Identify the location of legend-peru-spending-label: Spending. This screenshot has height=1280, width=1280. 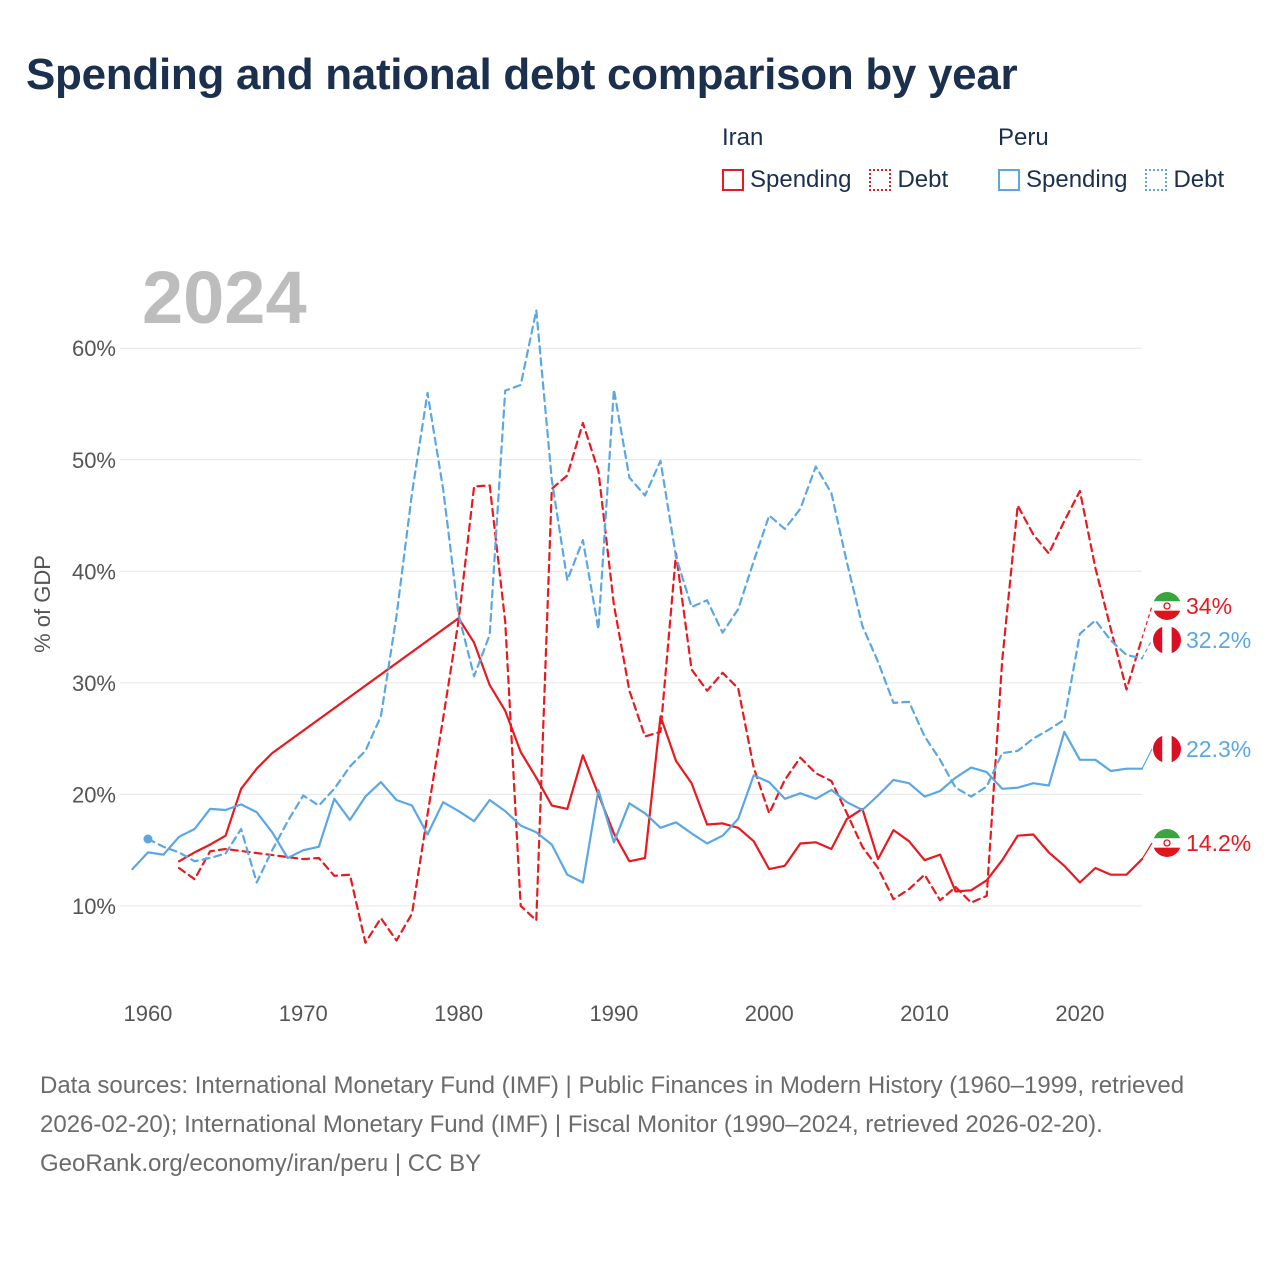
(1077, 179).